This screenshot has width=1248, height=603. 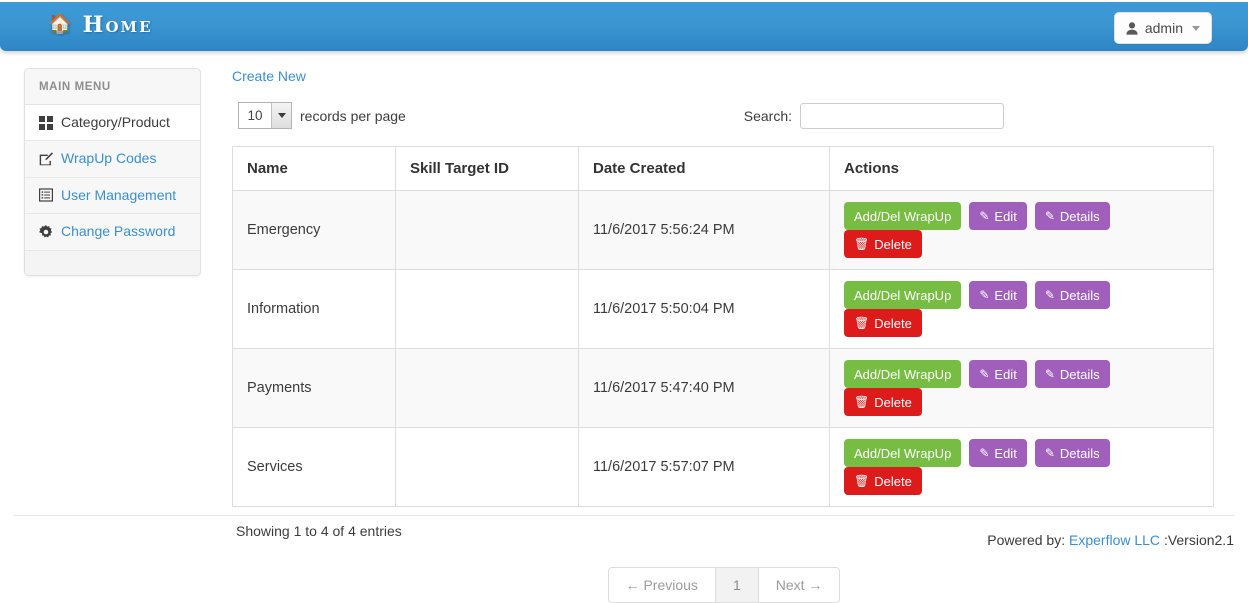 What do you see at coordinates (314, 388) in the screenshot?
I see `cell-name: Payments` at bounding box center [314, 388].